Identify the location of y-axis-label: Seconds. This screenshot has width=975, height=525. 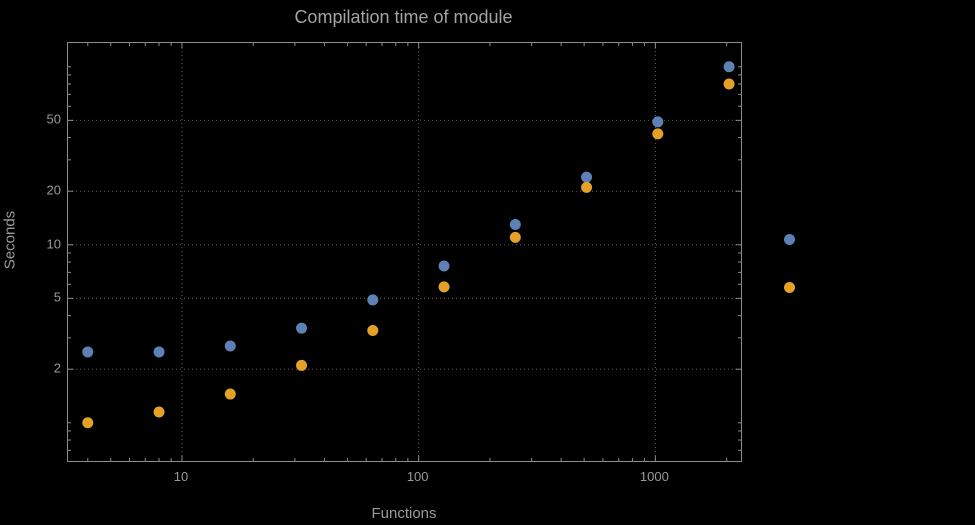
(10, 240).